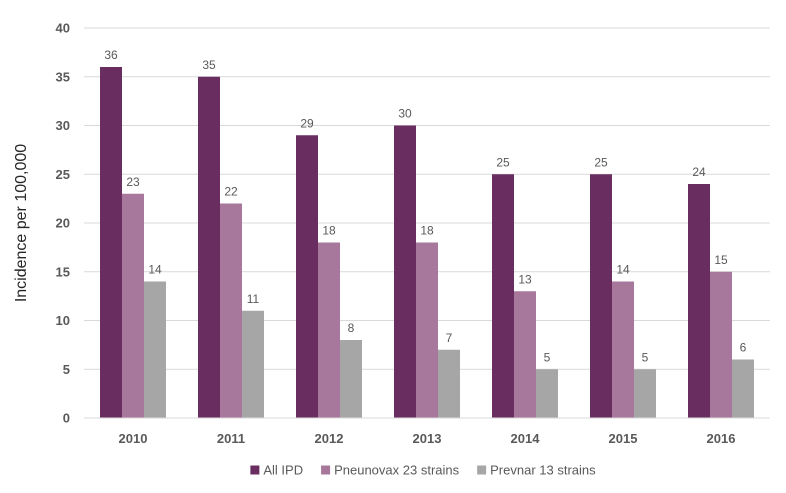  What do you see at coordinates (405, 271) in the screenshot?
I see `bar-all-ipd-2013` at bounding box center [405, 271].